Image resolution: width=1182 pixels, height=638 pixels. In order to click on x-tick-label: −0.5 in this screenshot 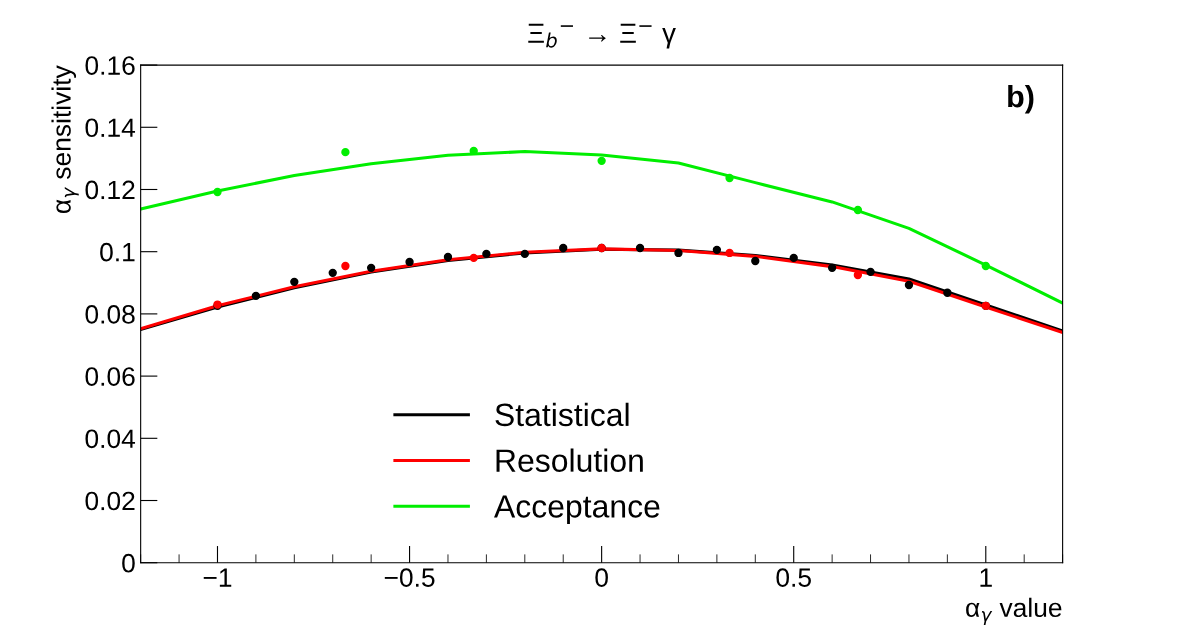, I will do `click(409, 577)`.